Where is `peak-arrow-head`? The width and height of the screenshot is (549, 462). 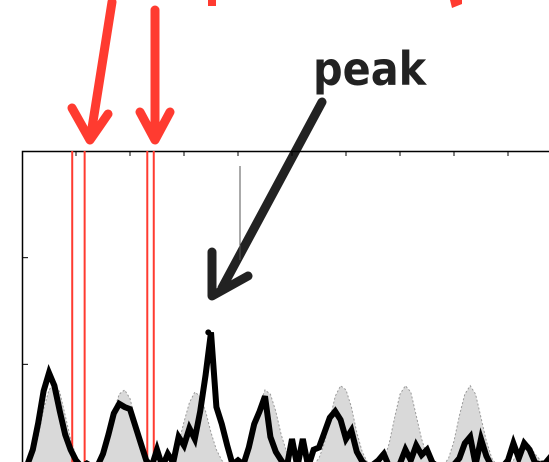
peak-arrow-head is located at coordinates (230, 274).